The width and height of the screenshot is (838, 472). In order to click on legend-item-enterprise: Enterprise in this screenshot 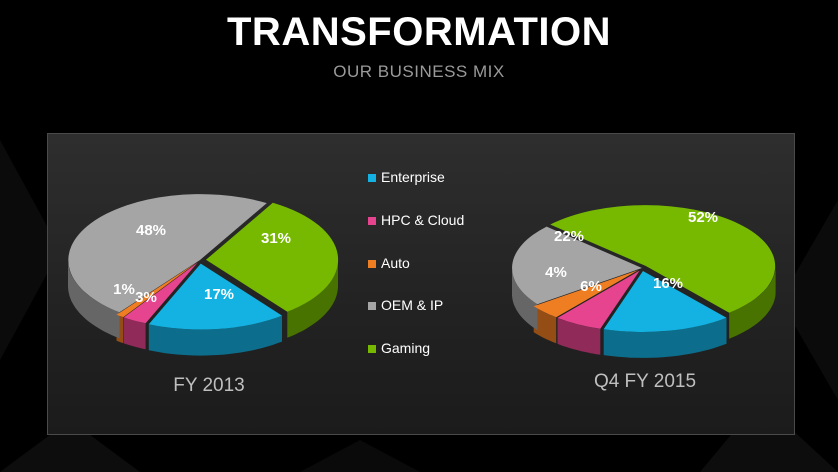, I will do `click(448, 178)`.